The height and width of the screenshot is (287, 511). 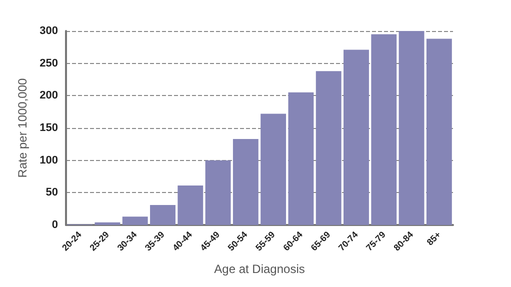 What do you see at coordinates (23, 128) in the screenshot?
I see `y-axis-title: Rate per 1000,000` at bounding box center [23, 128].